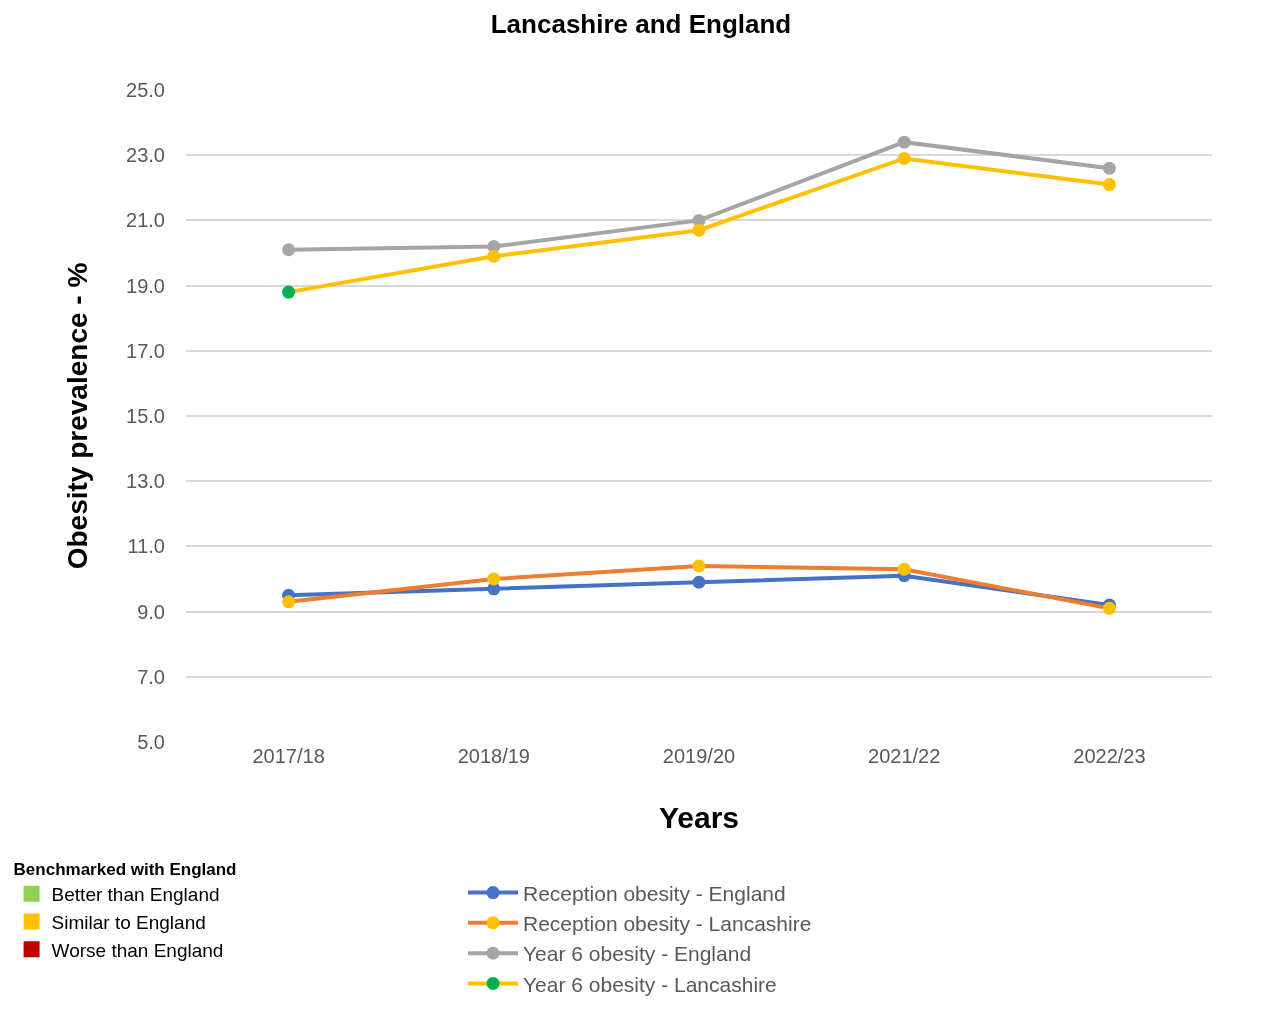 The image size is (1282, 1016). Describe the element at coordinates (145, 155) in the screenshot. I see `y-tick-label: 23.0` at that location.